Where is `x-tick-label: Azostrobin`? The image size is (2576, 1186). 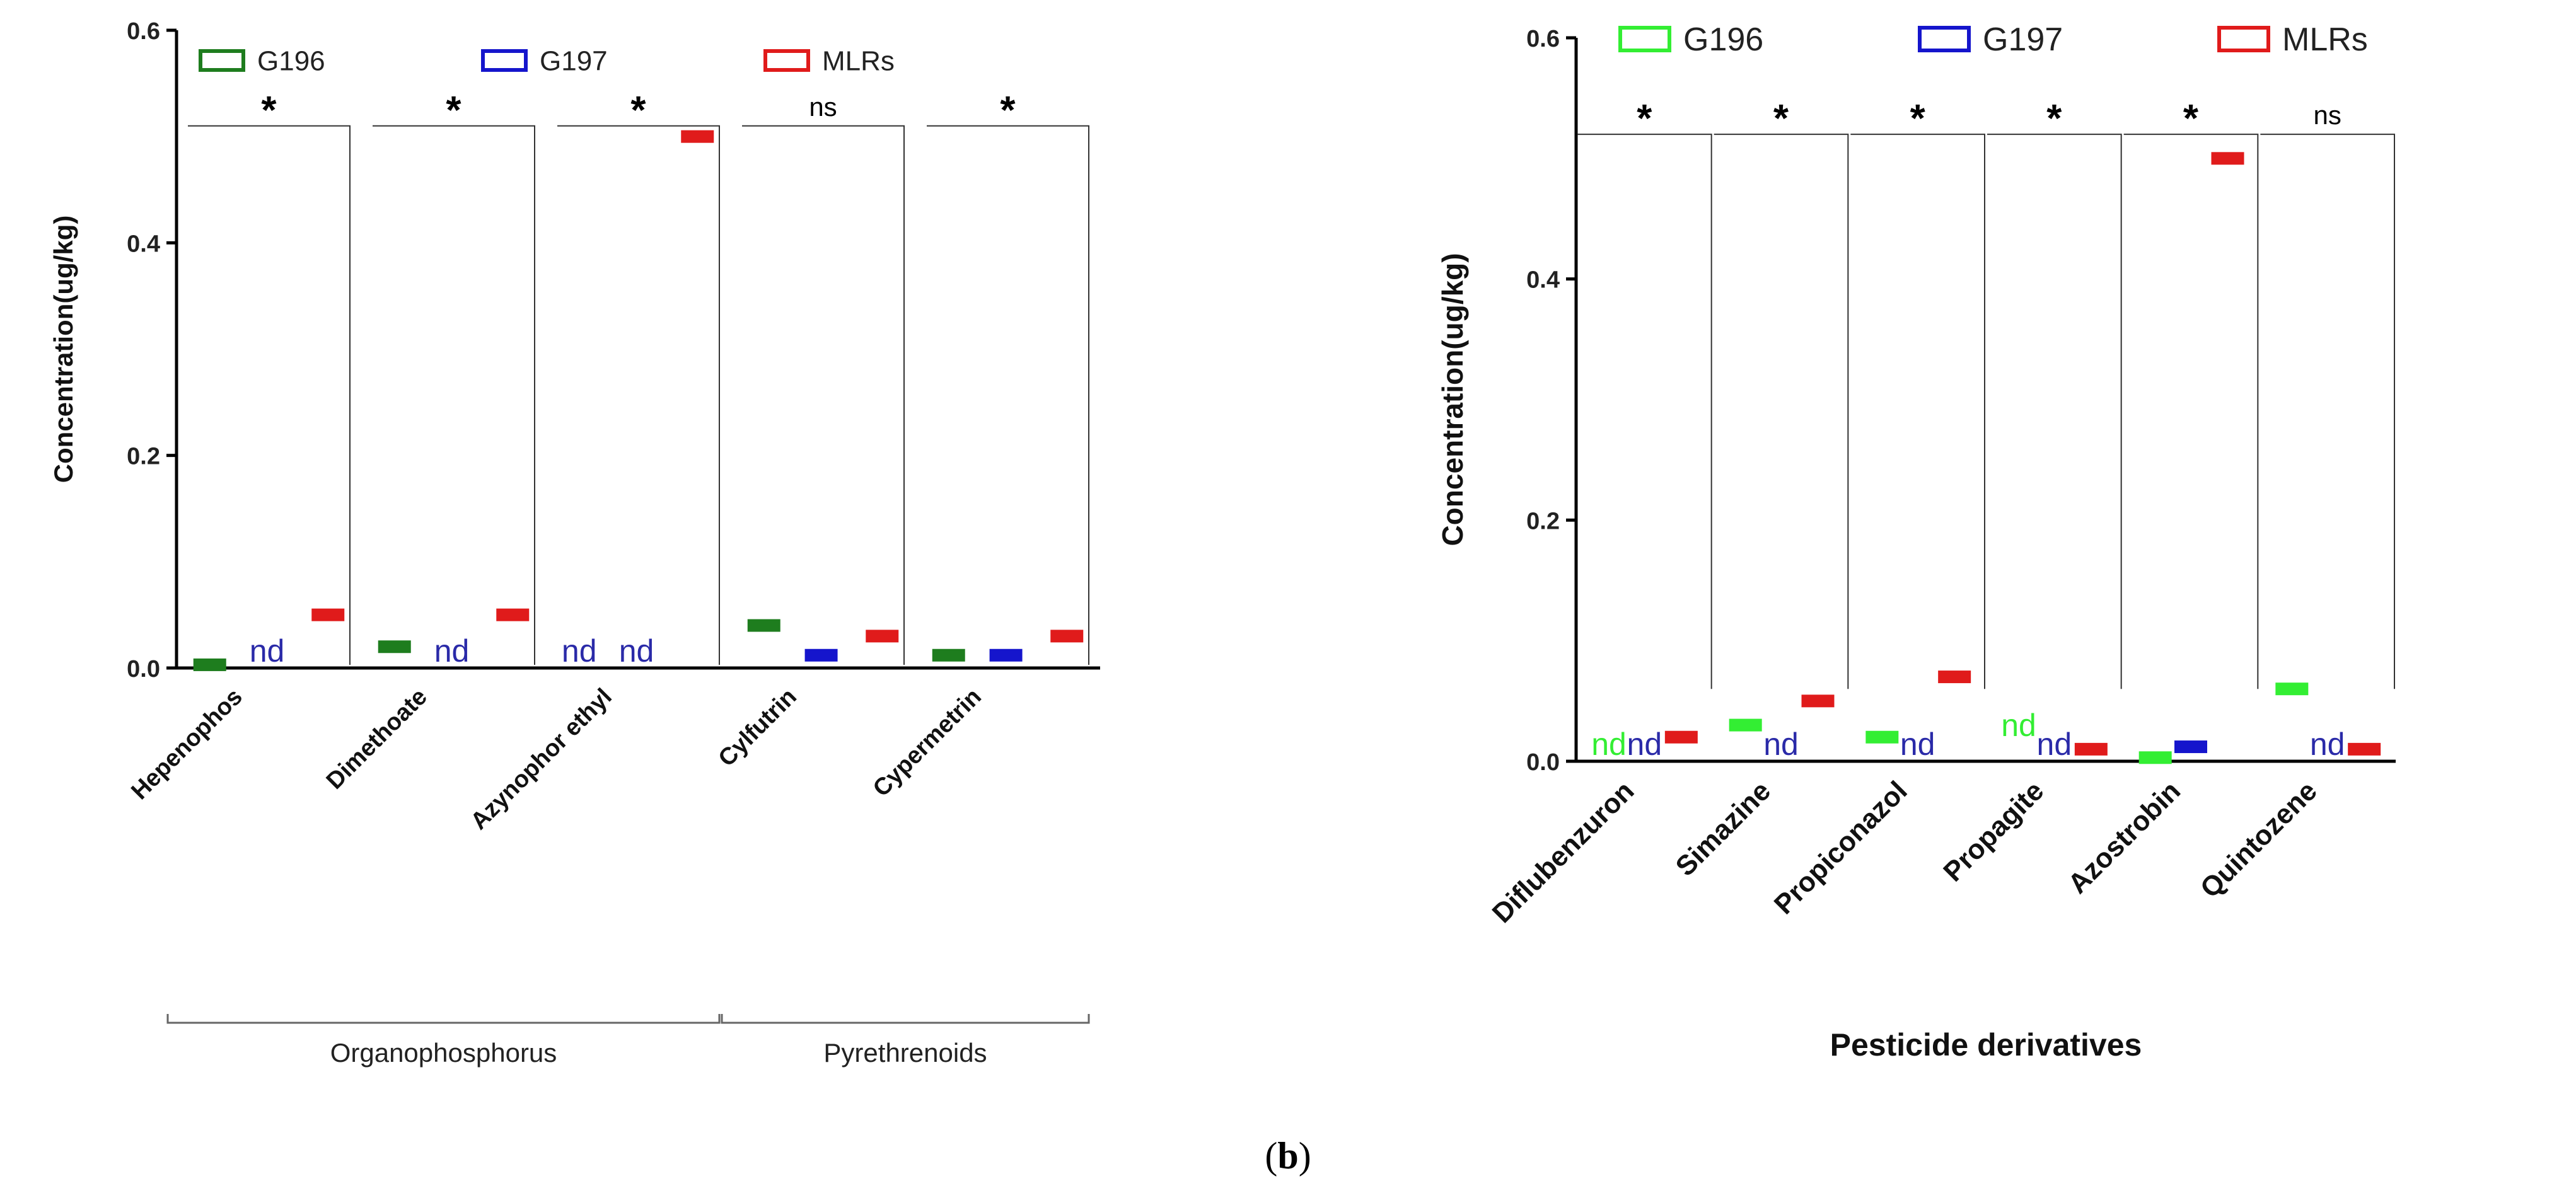 x-tick-label: Azostrobin is located at coordinates (2124, 837).